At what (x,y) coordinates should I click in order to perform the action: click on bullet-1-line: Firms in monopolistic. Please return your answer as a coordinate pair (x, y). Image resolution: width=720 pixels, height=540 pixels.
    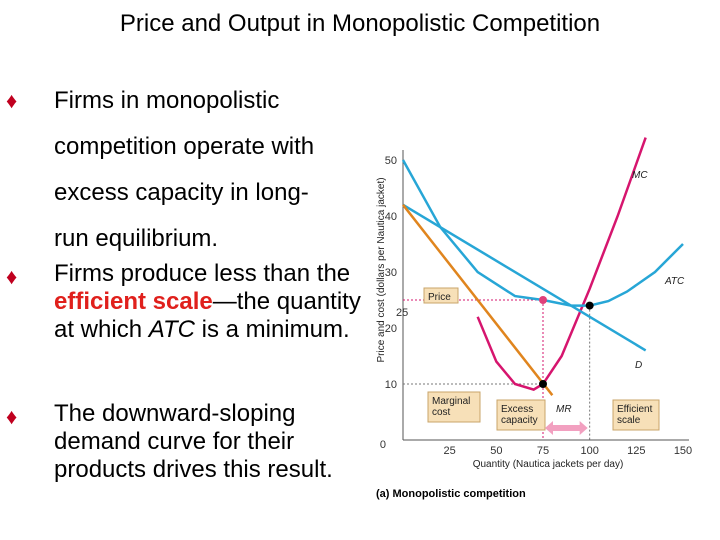
    Looking at the image, I should click on (167, 100).